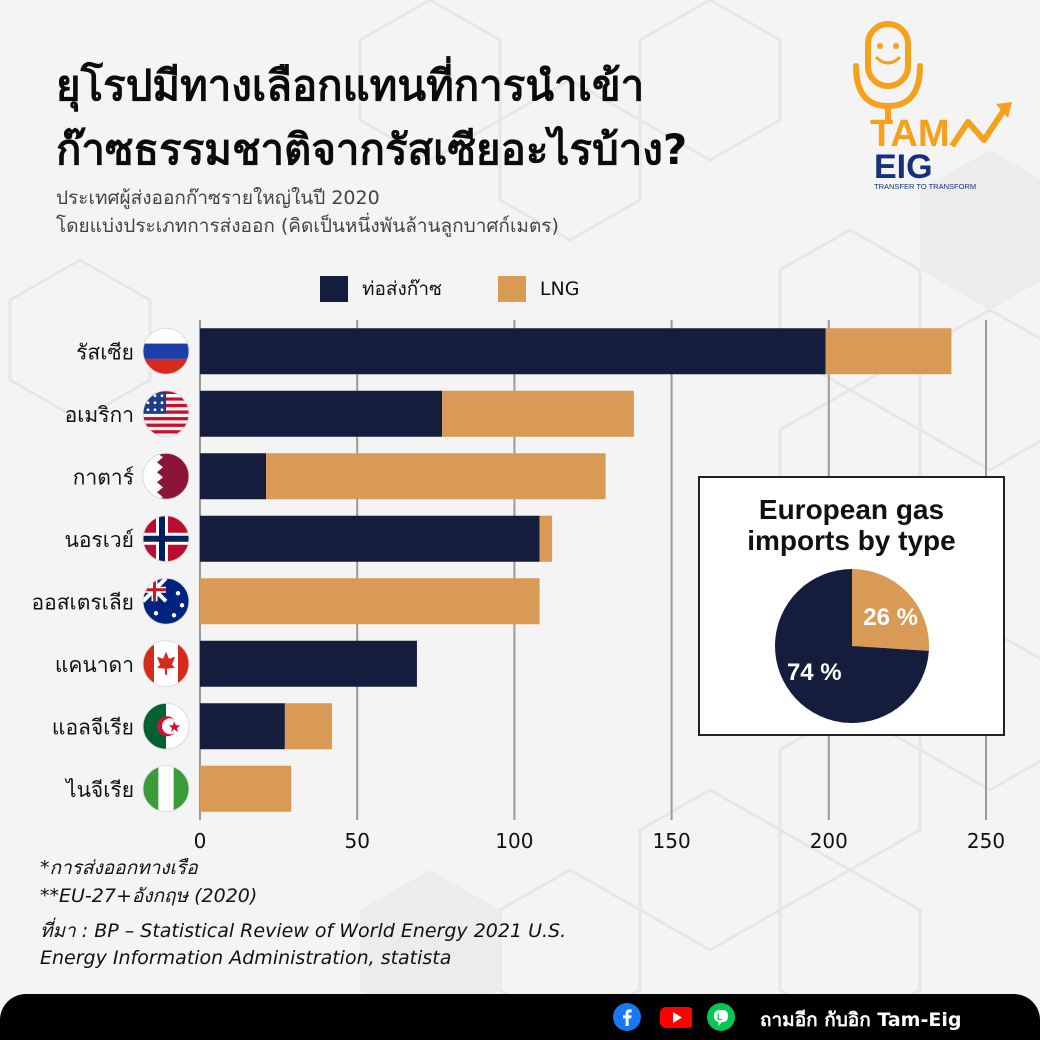 This screenshot has height=1040, width=1040. What do you see at coordinates (94, 665) in the screenshot?
I see `category-label: แคนาดา` at bounding box center [94, 665].